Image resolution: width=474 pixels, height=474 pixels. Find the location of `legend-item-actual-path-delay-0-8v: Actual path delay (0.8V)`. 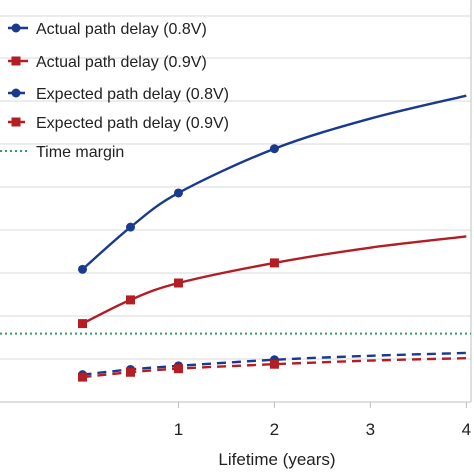

legend-item-actual-path-delay-0-8v: Actual path delay (0.8V) is located at coordinates (107, 29).